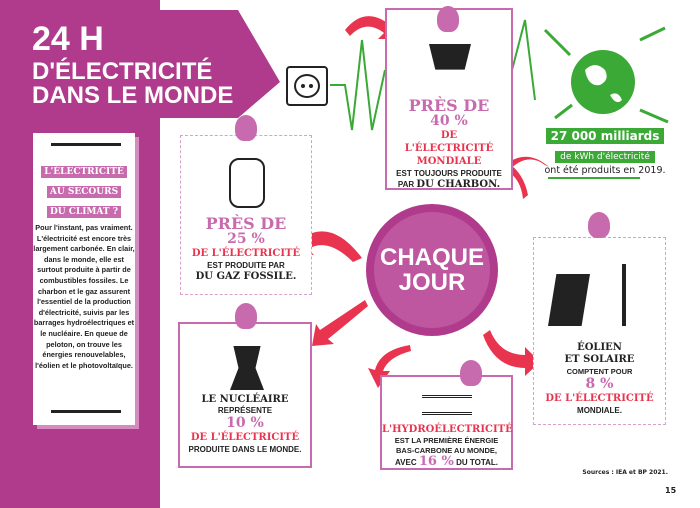  Describe the element at coordinates (246, 265) in the screenshot. I see `gas-text: EST PRODUITE PAR` at that location.